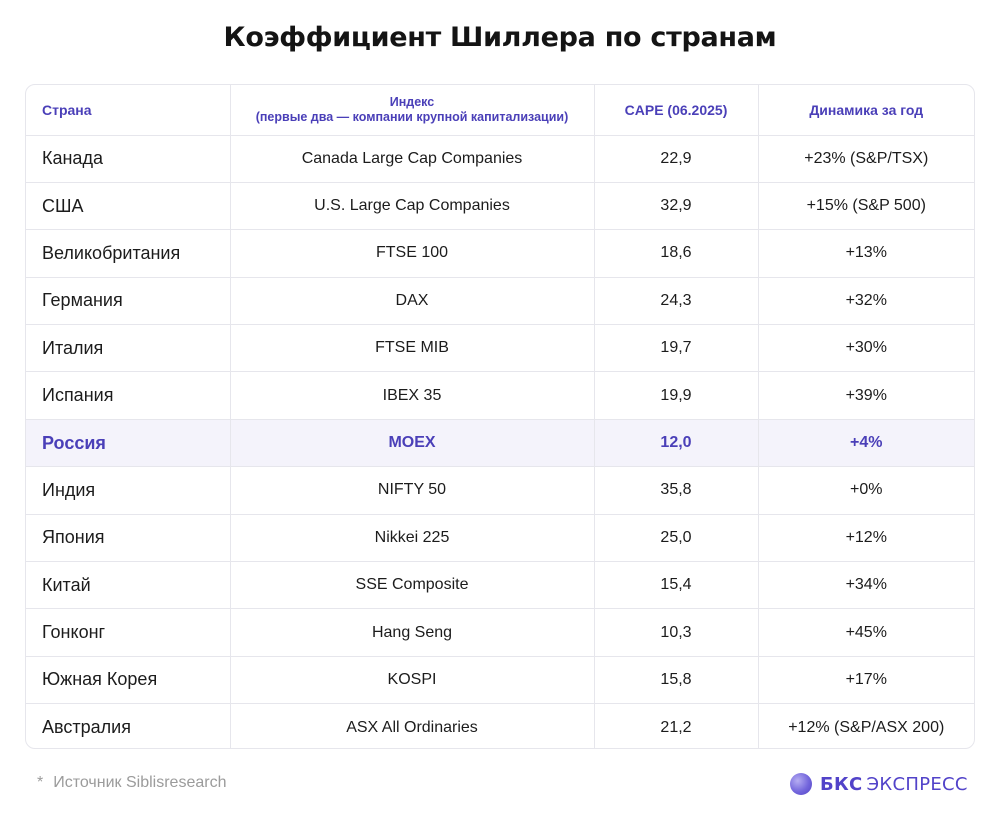  I want to click on cape-cell: 19,9, so click(676, 395).